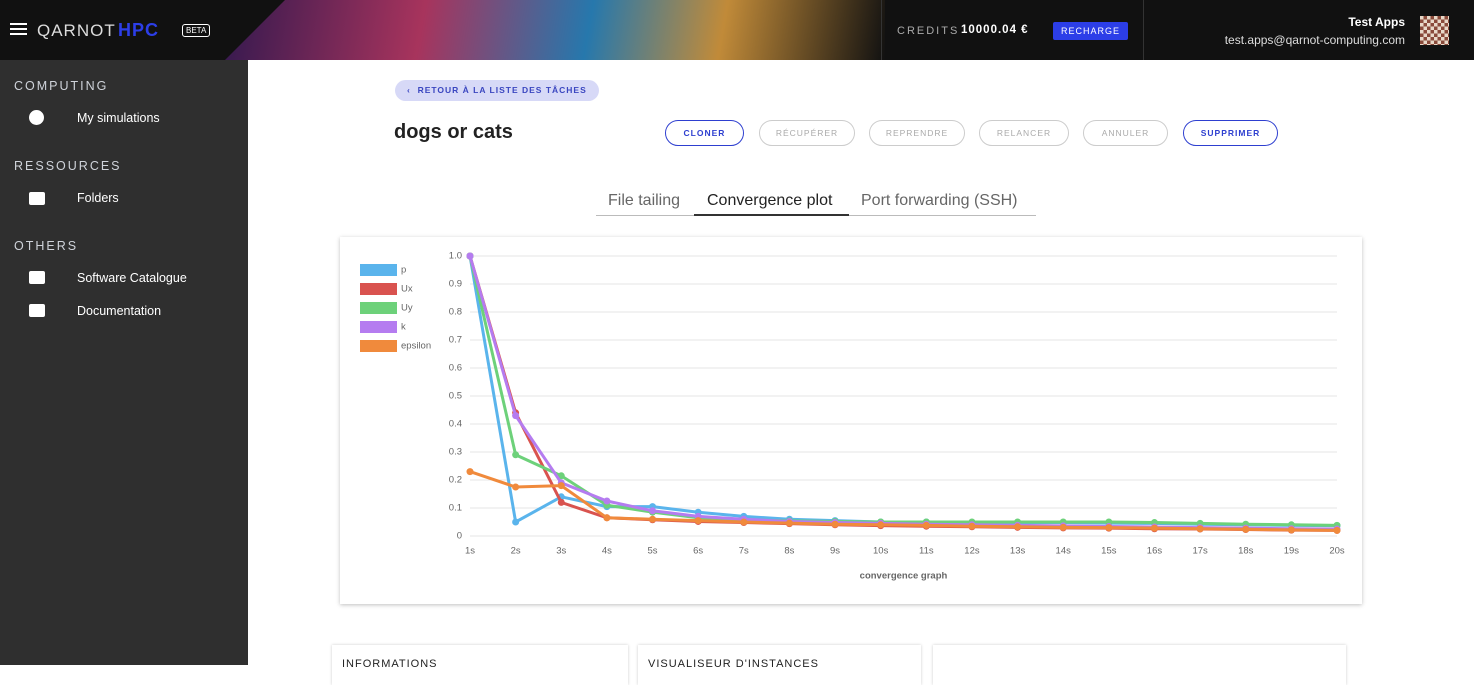 This screenshot has height=685, width=1474. Describe the element at coordinates (1292, 551) in the screenshot. I see `x-tick-label: 19s` at that location.